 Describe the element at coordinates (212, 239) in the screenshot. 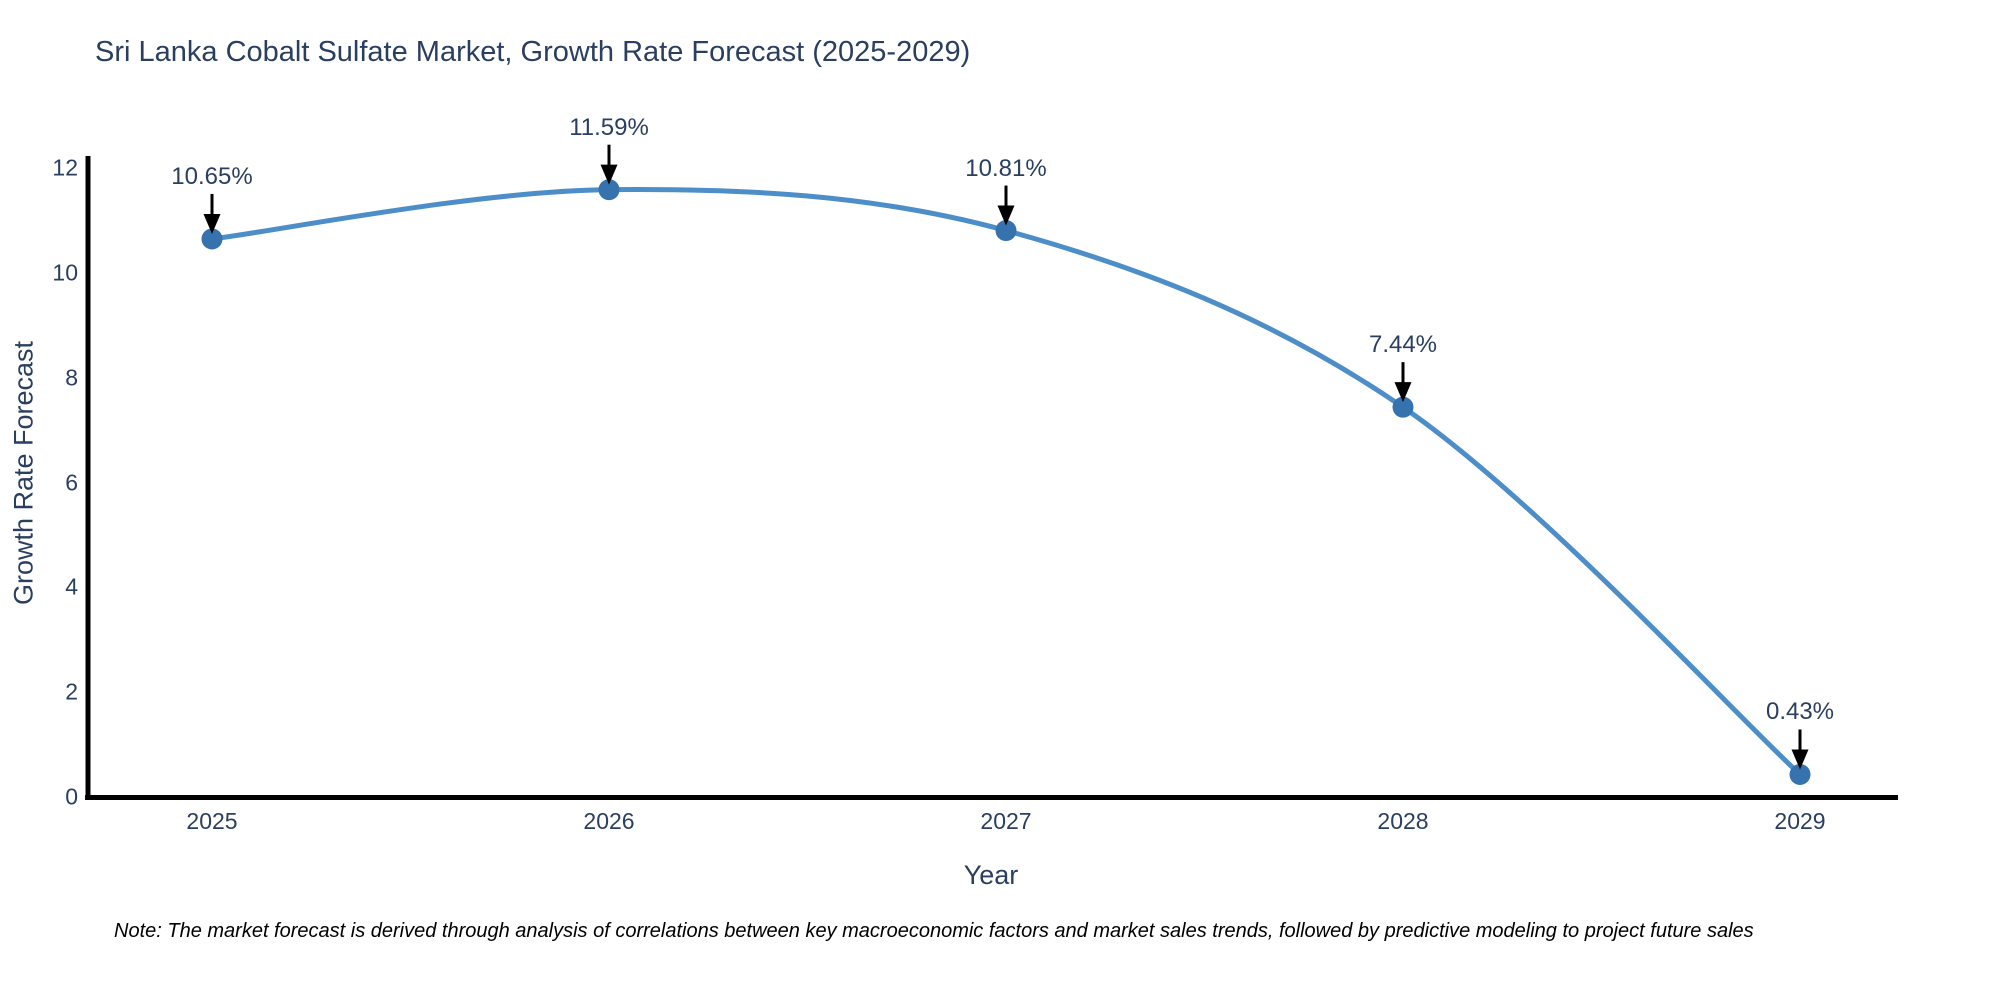

I see `data-point-marker-2025` at that location.